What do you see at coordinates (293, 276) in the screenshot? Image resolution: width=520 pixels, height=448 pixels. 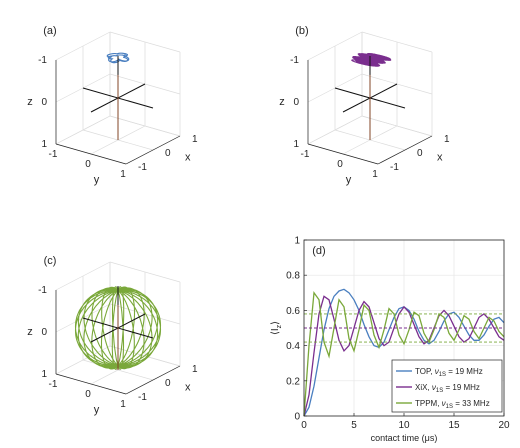 I see `y-tick-label: 0.8` at bounding box center [293, 276].